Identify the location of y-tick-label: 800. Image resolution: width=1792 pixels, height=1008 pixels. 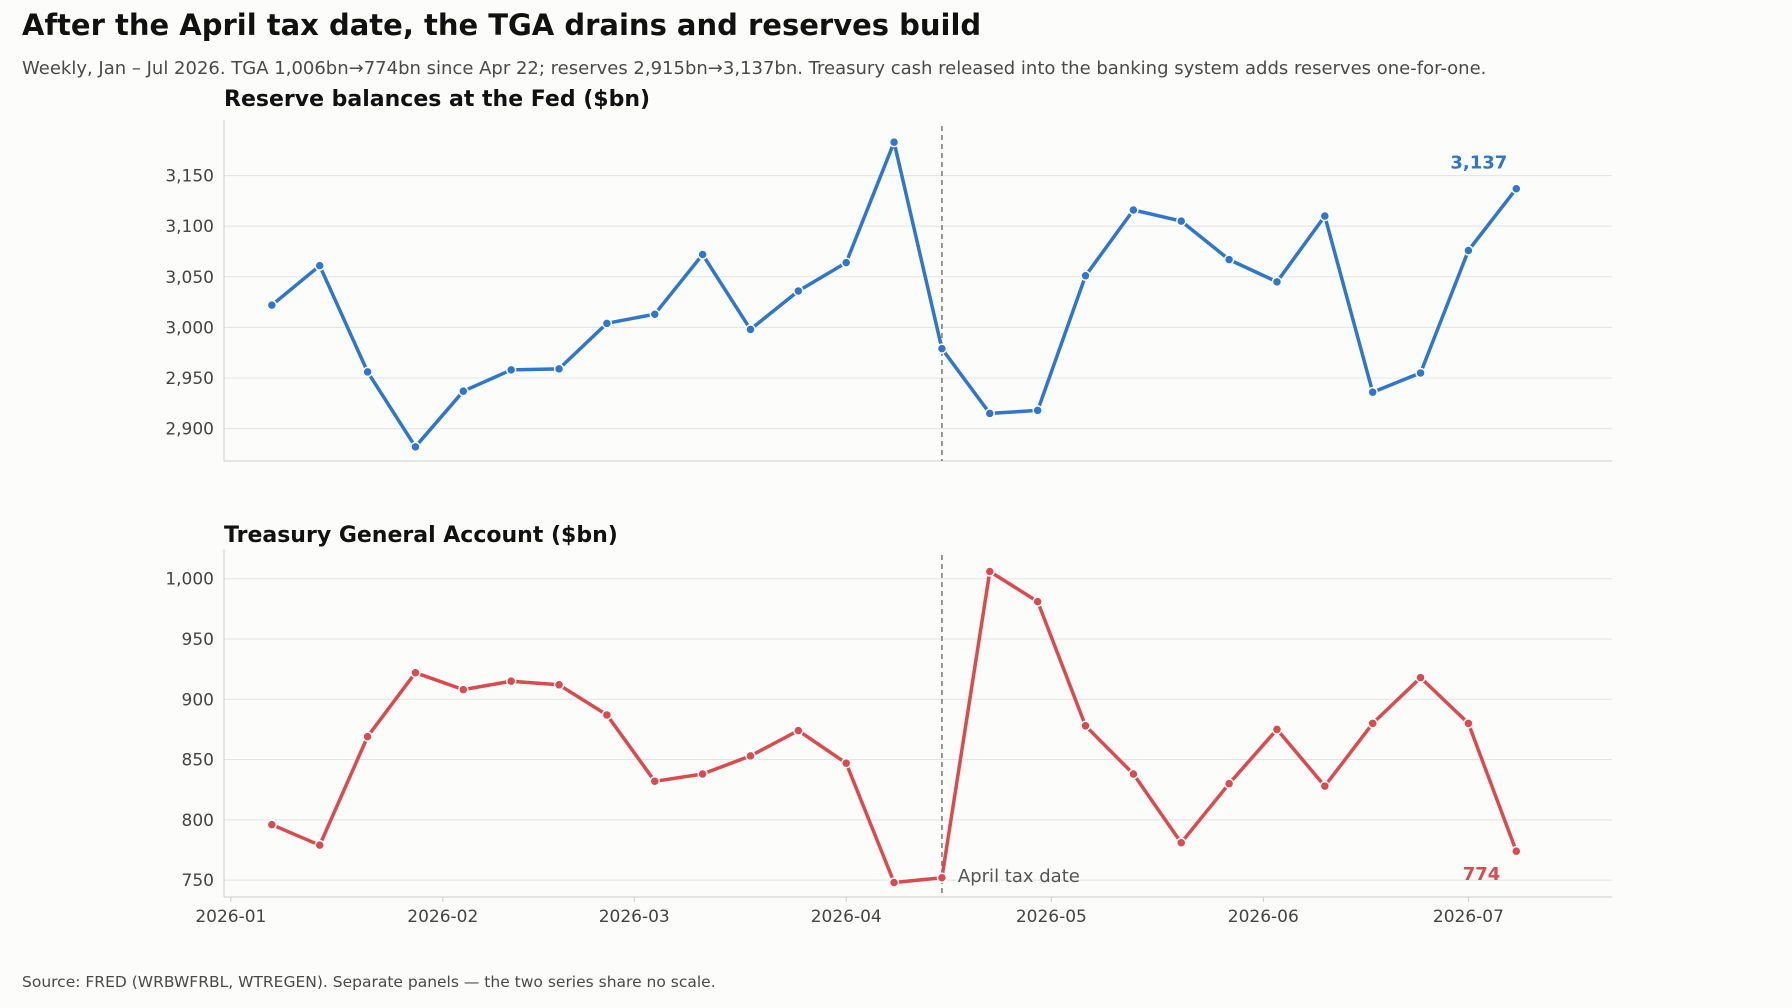
(198, 821).